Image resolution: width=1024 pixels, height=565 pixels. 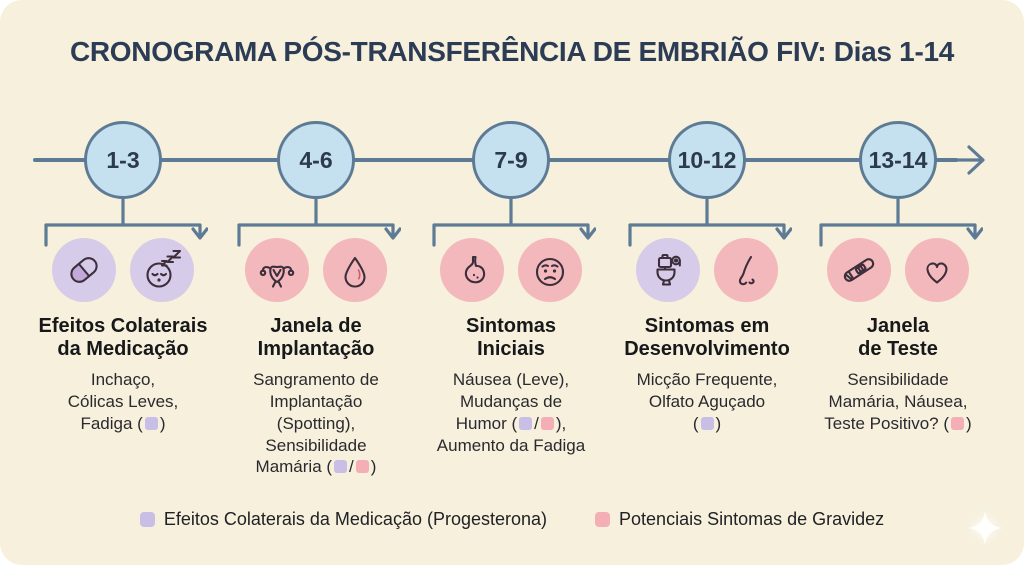 What do you see at coordinates (668, 270) in the screenshot?
I see `toilet-icon` at bounding box center [668, 270].